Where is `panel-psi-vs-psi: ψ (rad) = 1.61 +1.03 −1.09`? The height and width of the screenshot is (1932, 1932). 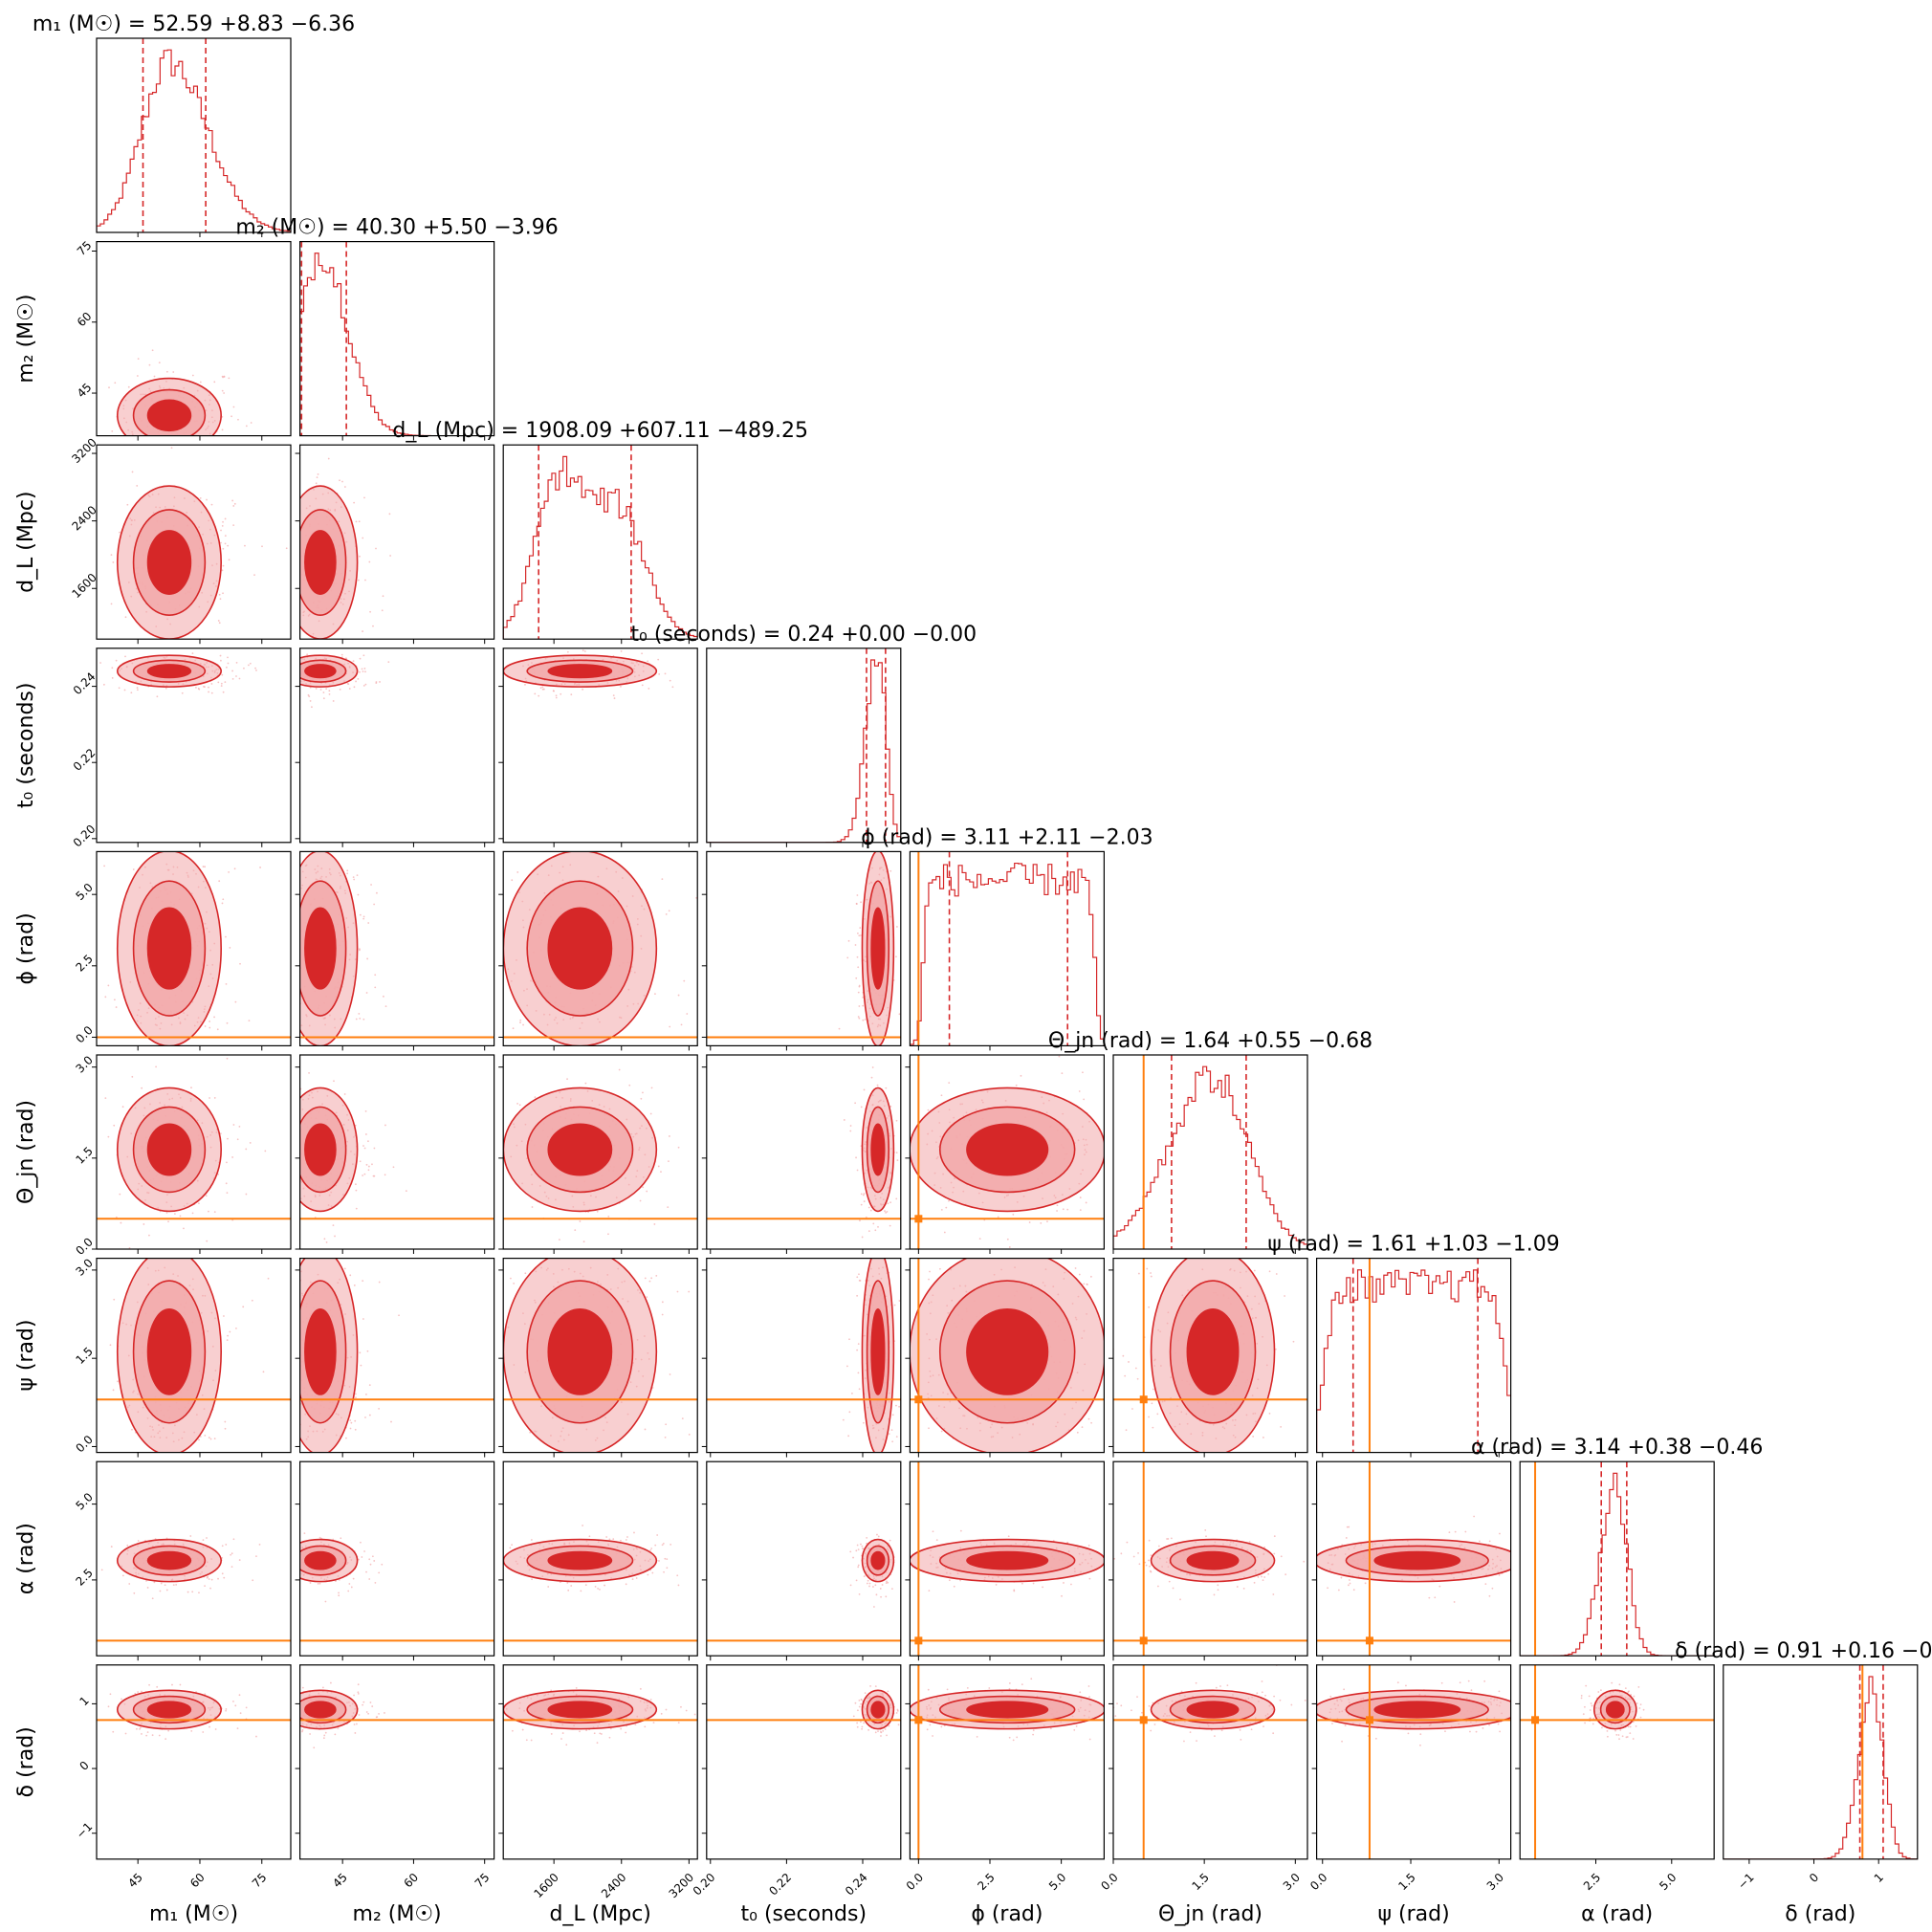
panel-psi-vs-psi: ψ (rad) = 1.61 +1.03 −1.09 is located at coordinates (1413, 1345).